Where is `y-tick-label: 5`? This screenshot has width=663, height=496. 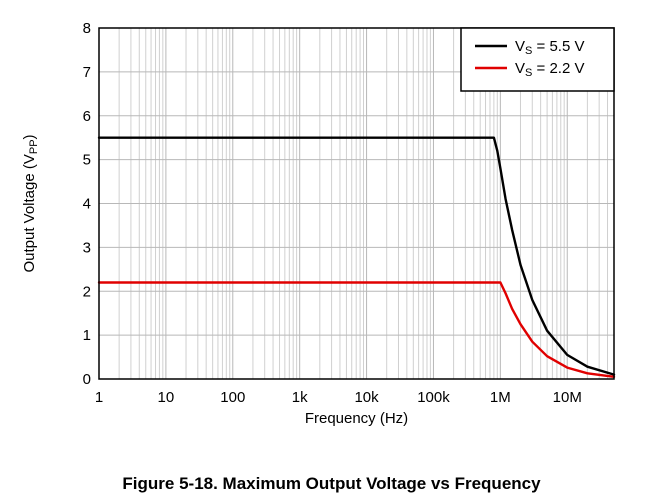 y-tick-label: 5 is located at coordinates (87, 160).